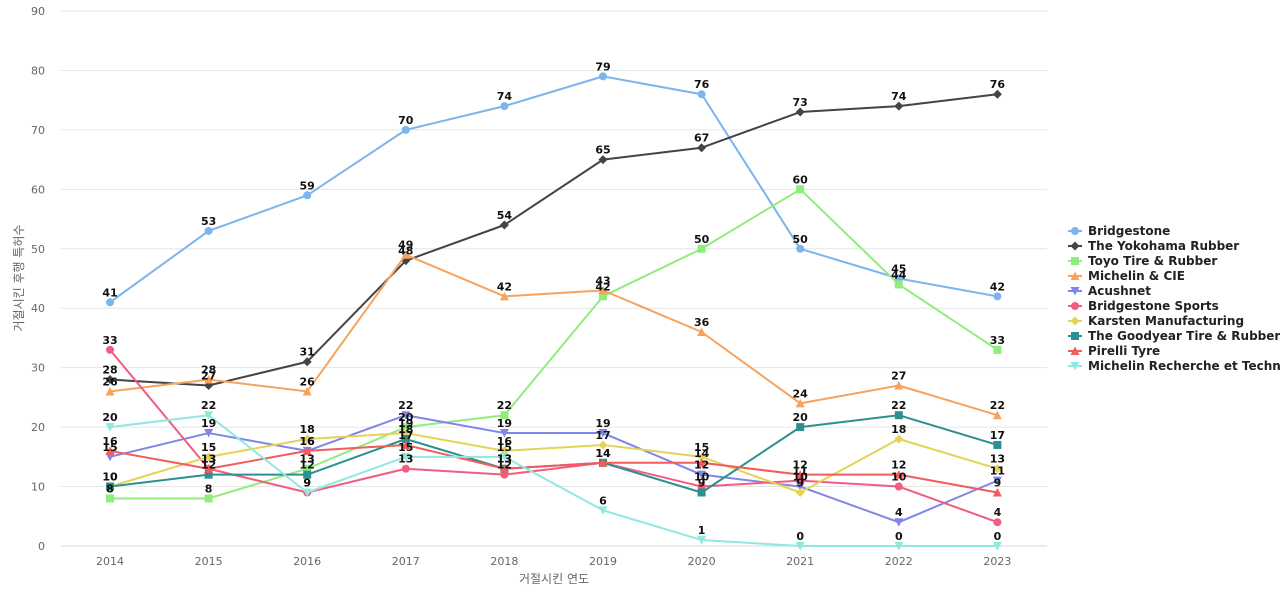 This screenshot has height=600, width=1280. What do you see at coordinates (1119, 231) in the screenshot?
I see `legend-item: Bridgestone` at bounding box center [1119, 231].